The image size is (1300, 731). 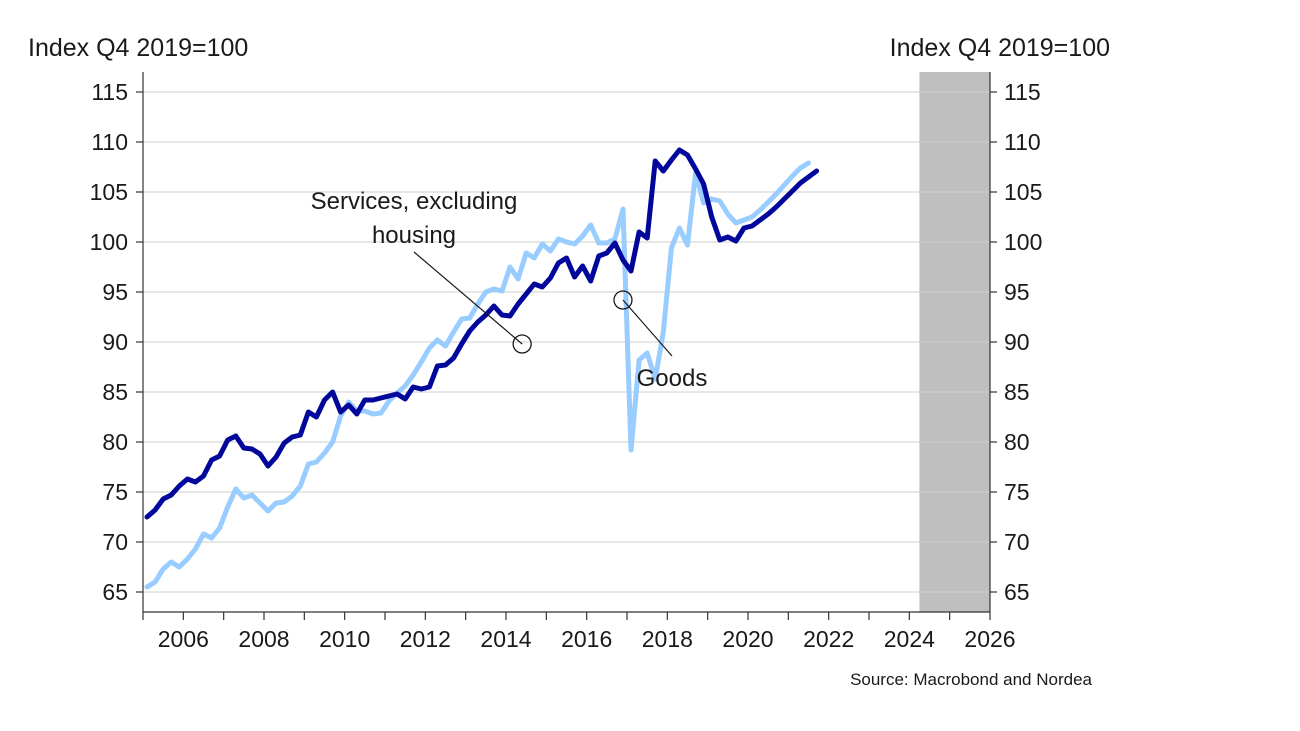 What do you see at coordinates (468, 298) in the screenshot?
I see `annotation-leader-services` at bounding box center [468, 298].